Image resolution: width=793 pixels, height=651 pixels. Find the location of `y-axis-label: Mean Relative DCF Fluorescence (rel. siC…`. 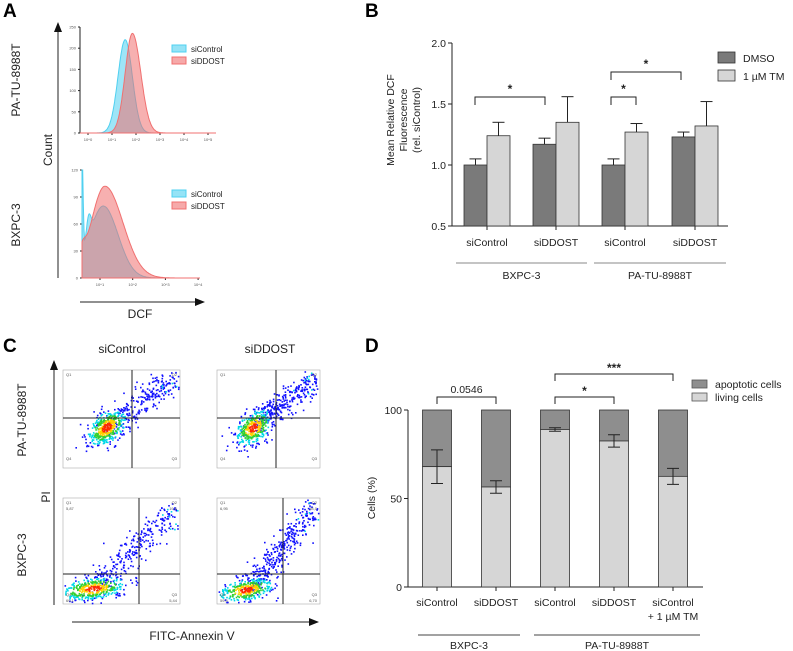

y-axis-label: Mean Relative DCF Fluorescence (rel. siC… is located at coordinates (404, 120).